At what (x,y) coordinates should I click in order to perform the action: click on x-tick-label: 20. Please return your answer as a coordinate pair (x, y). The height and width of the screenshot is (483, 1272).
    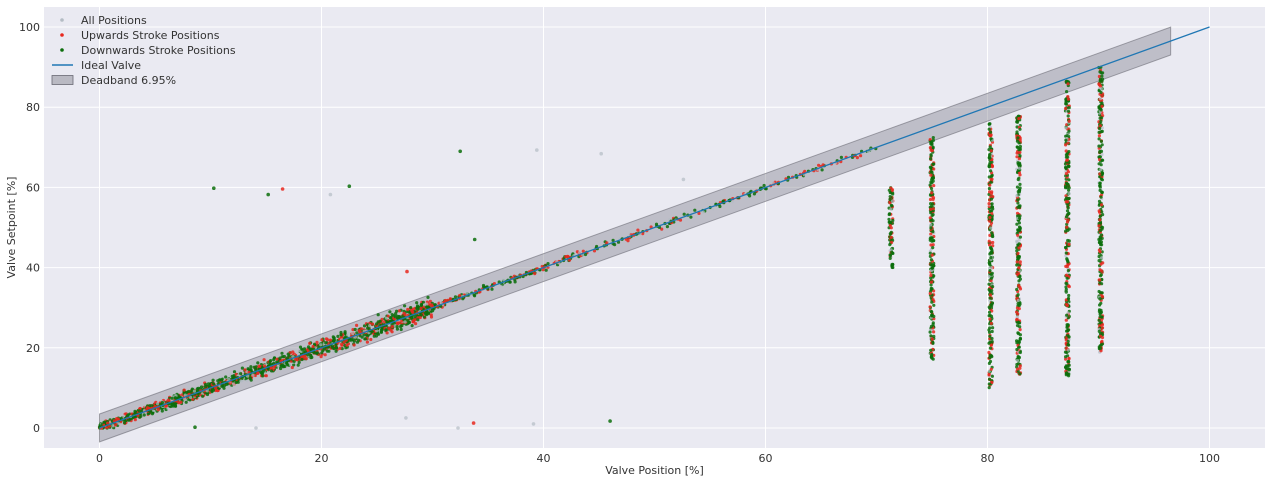
    Looking at the image, I should click on (322, 458).